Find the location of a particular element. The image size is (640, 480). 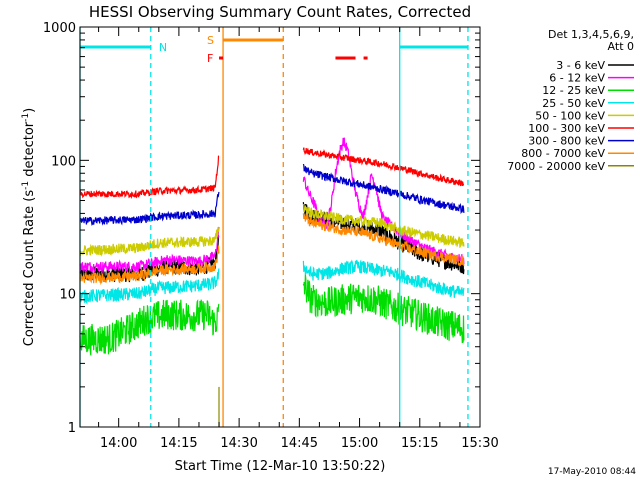

legend-label: 7000 - 20000 keV is located at coordinates (556, 166).